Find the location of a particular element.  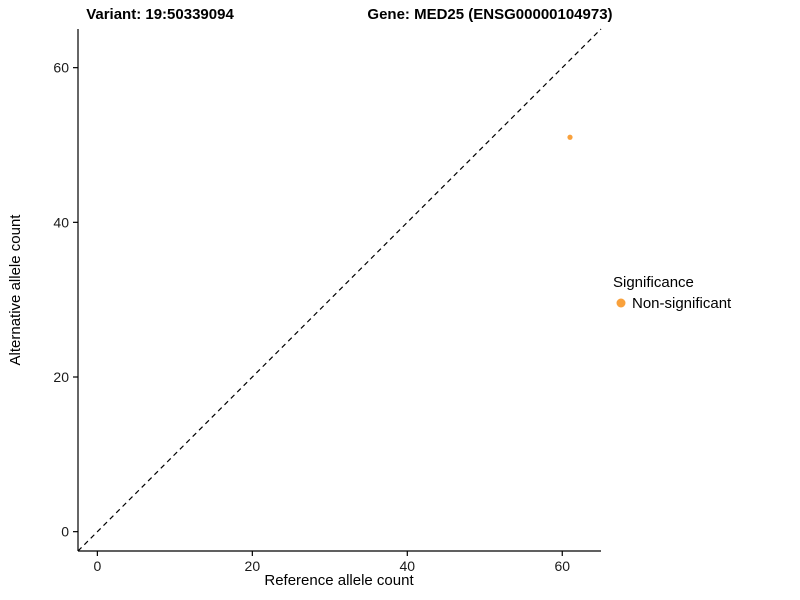

x-axis-label: Reference allele count is located at coordinates (339, 580).